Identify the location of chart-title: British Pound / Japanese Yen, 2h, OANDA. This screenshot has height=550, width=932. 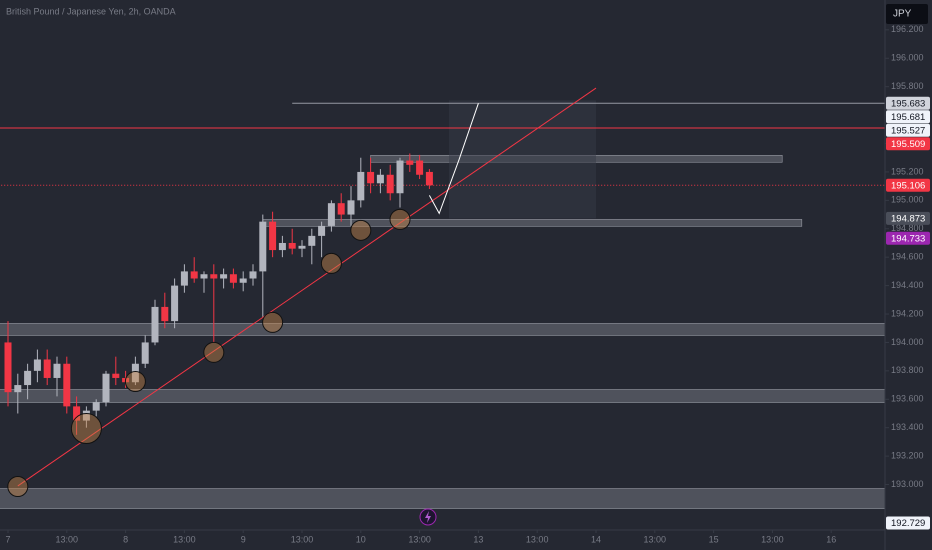
(91, 11).